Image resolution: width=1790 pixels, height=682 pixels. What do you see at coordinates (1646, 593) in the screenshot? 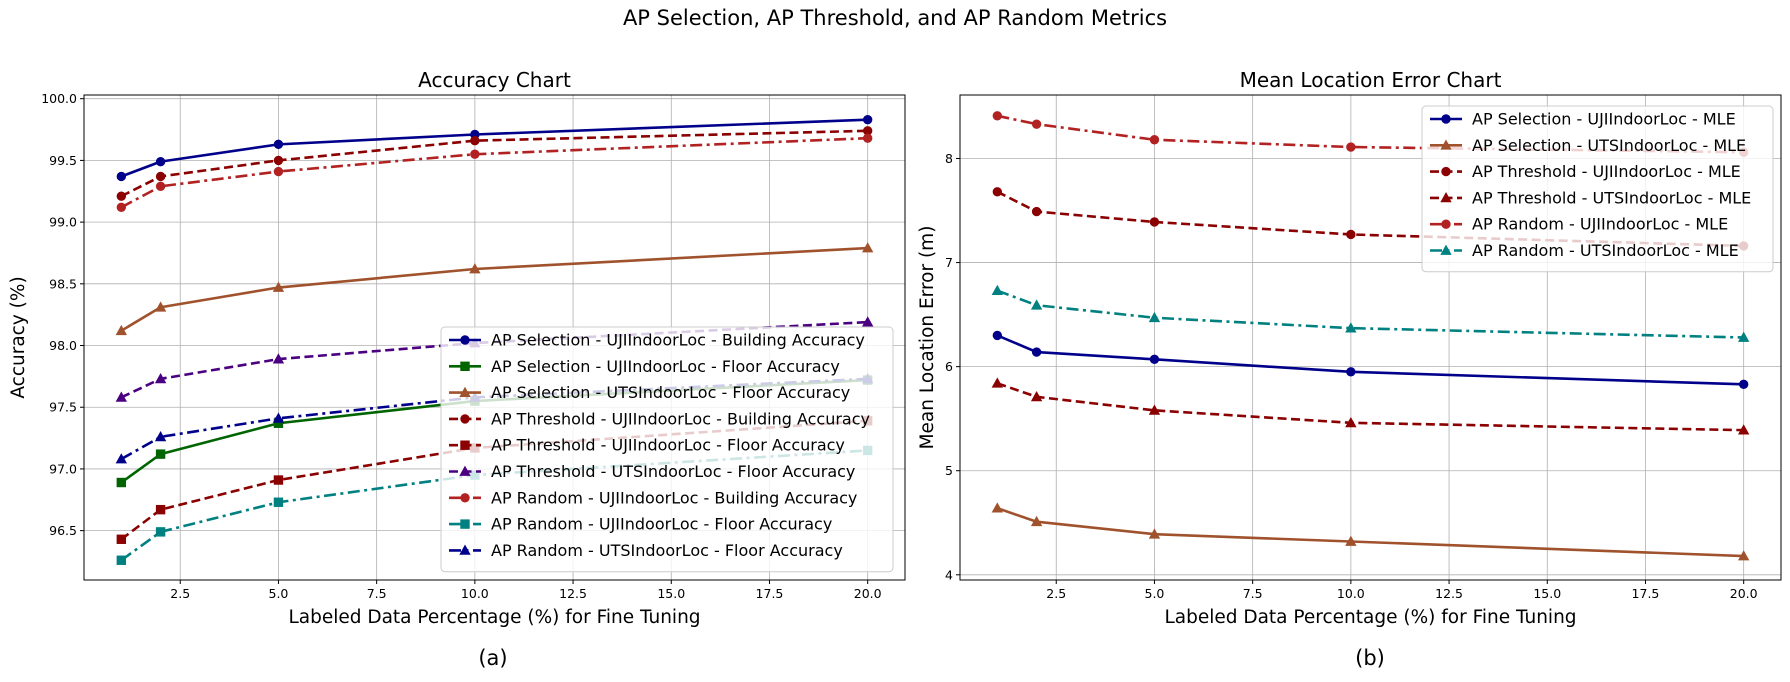
I see `mle-xtick-label-6: 17.5` at bounding box center [1646, 593].